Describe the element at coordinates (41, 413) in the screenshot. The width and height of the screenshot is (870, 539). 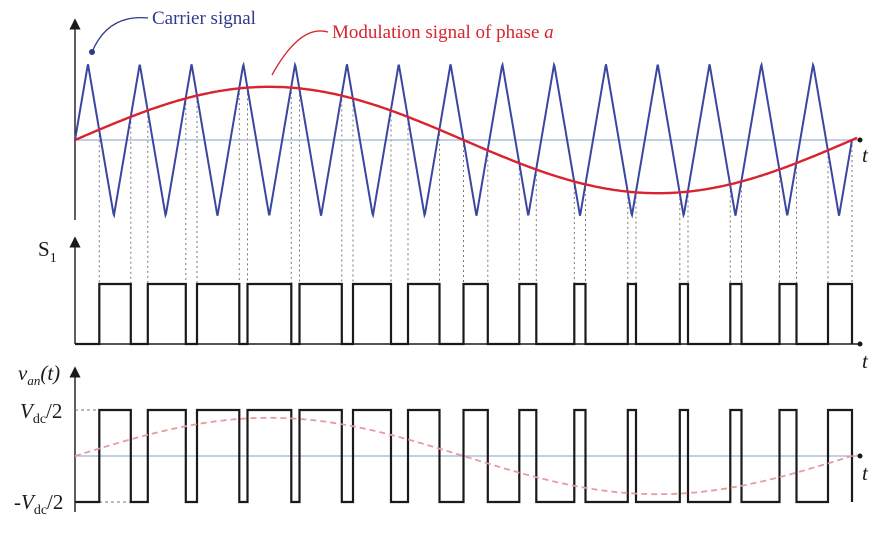
I see `vdc-positive-label: Vdc/2` at that location.